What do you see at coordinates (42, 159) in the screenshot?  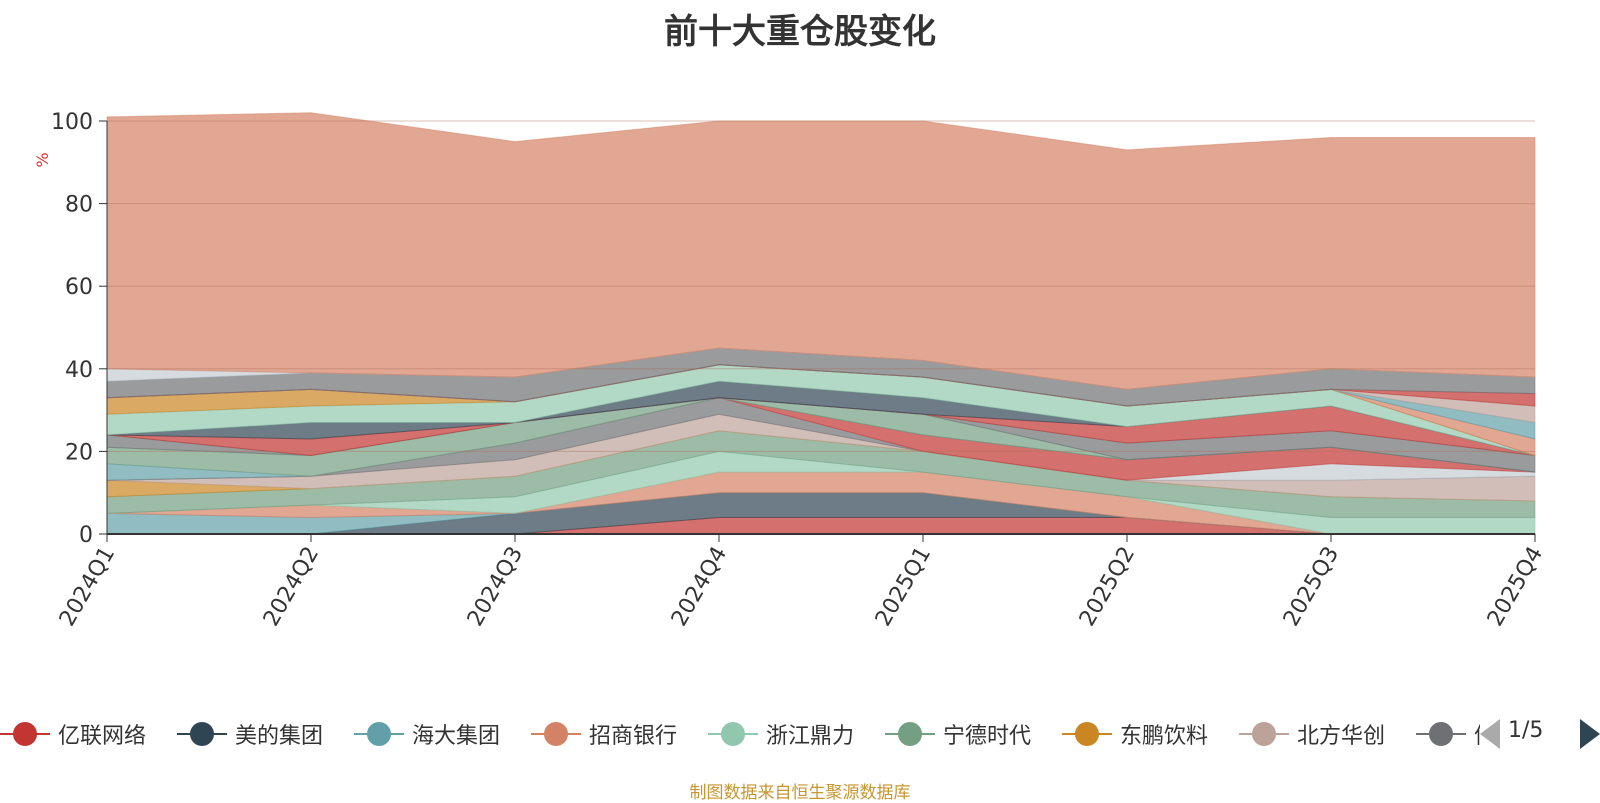 I see `y-axis-unit-label: %` at bounding box center [42, 159].